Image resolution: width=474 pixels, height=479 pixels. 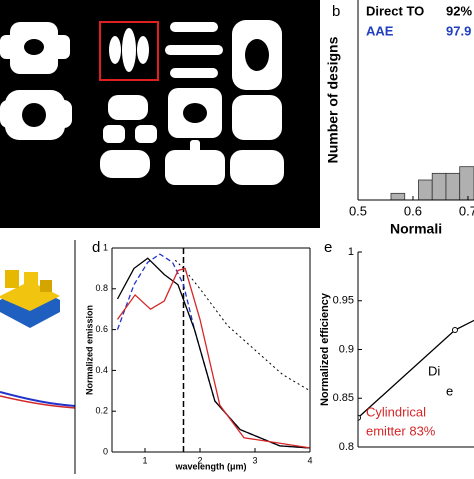 What do you see at coordinates (455, 330) in the screenshot?
I see `data-point` at bounding box center [455, 330].